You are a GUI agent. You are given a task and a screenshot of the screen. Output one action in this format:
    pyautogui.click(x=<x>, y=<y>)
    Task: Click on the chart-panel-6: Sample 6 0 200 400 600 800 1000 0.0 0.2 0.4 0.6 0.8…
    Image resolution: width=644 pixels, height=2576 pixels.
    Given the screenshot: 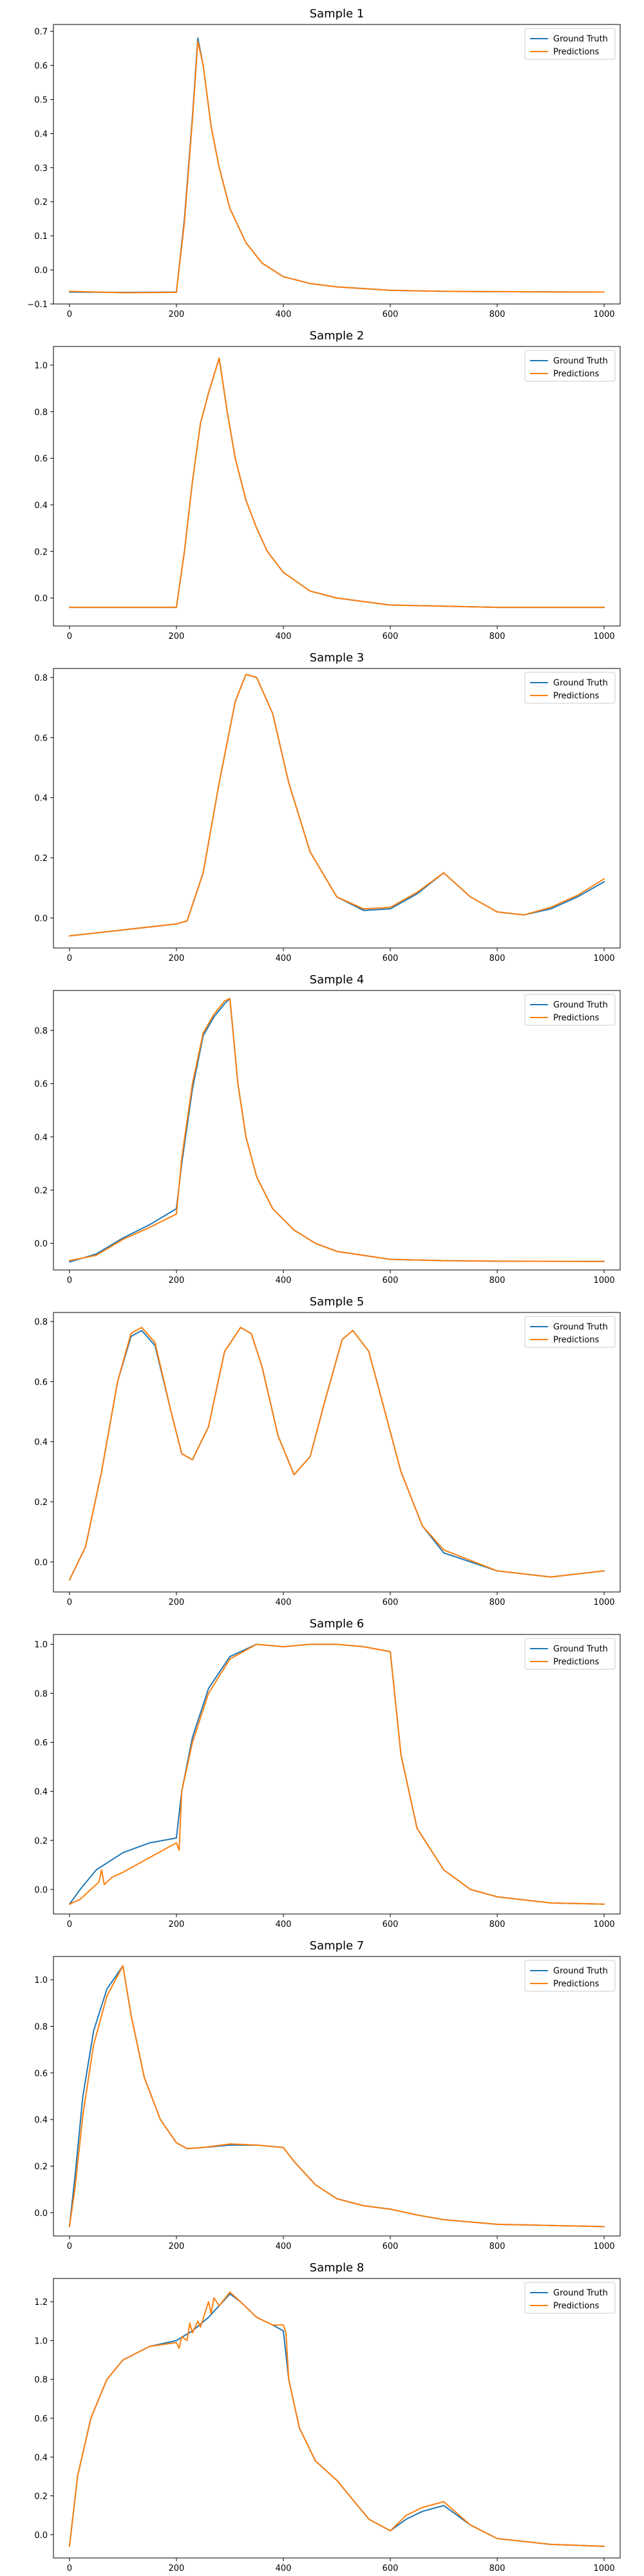 What is the action you would take?
    pyautogui.click(x=327, y=1773)
    